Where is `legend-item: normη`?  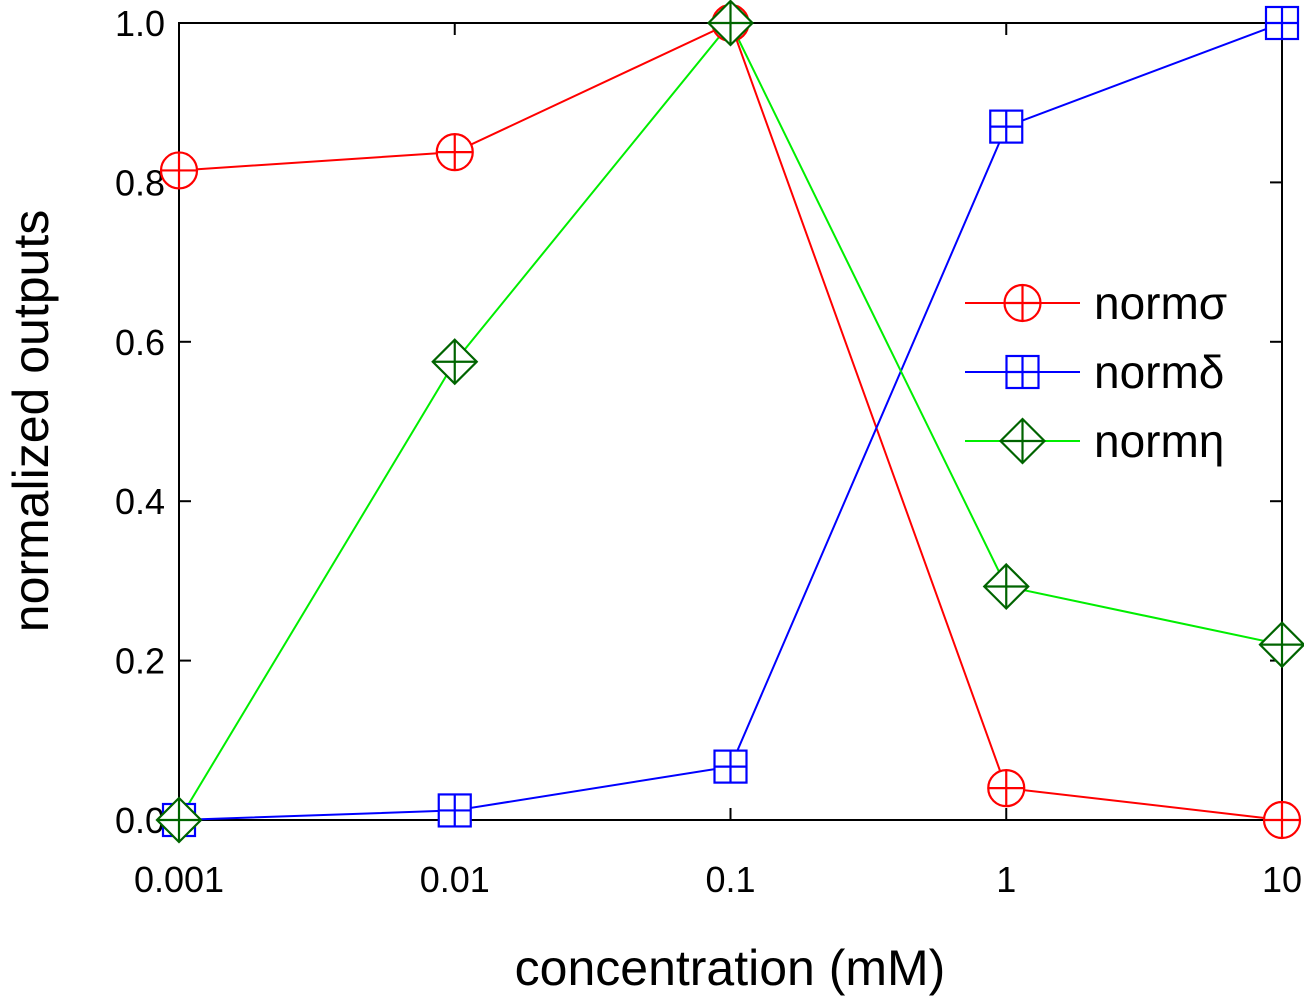
legend-item: normη is located at coordinates (1094, 441).